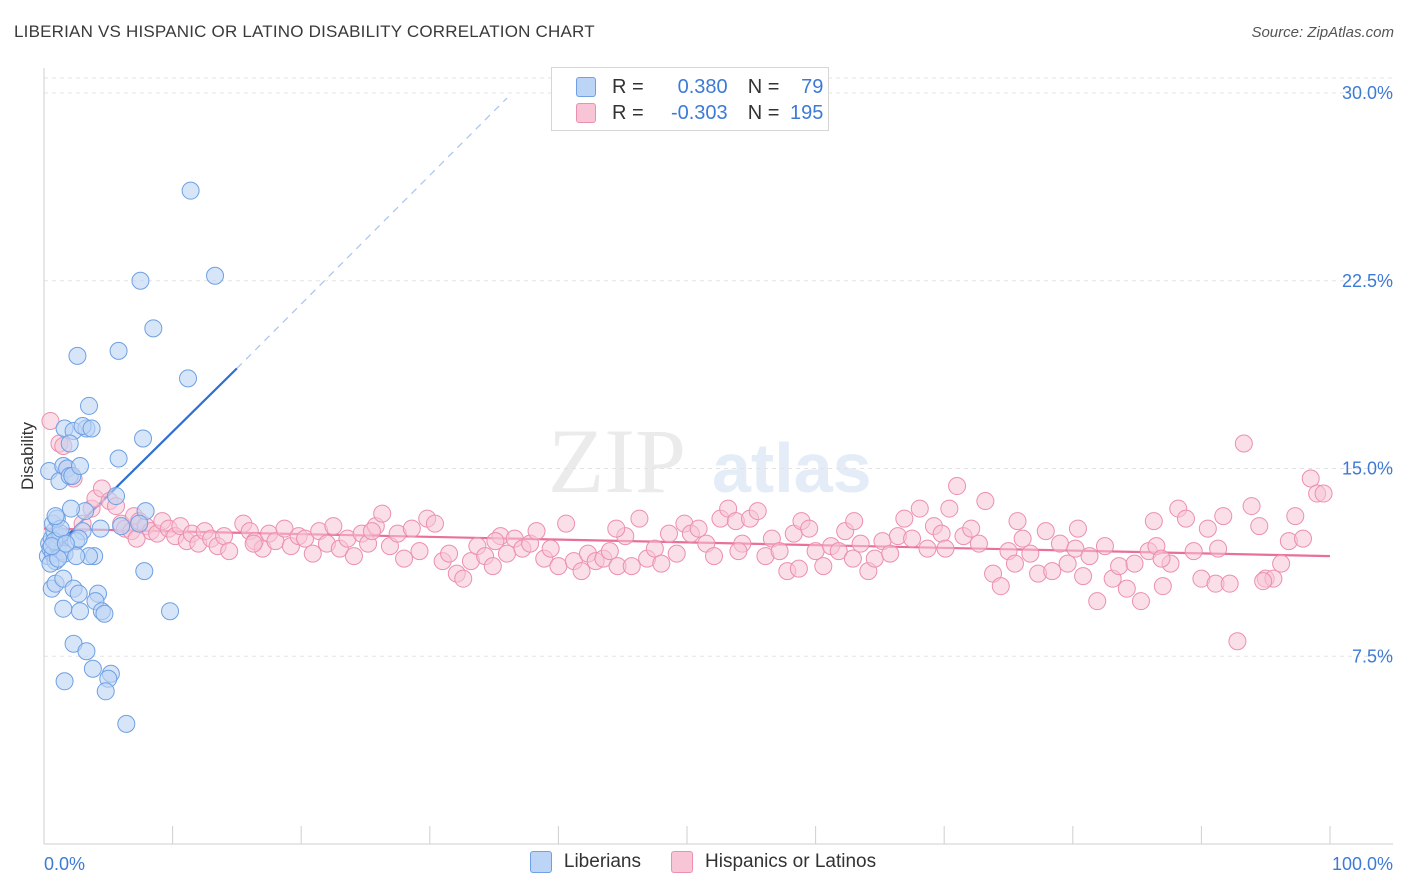  Describe the element at coordinates (372, 233) in the screenshot. I see `liberians-trend-extension` at that location.